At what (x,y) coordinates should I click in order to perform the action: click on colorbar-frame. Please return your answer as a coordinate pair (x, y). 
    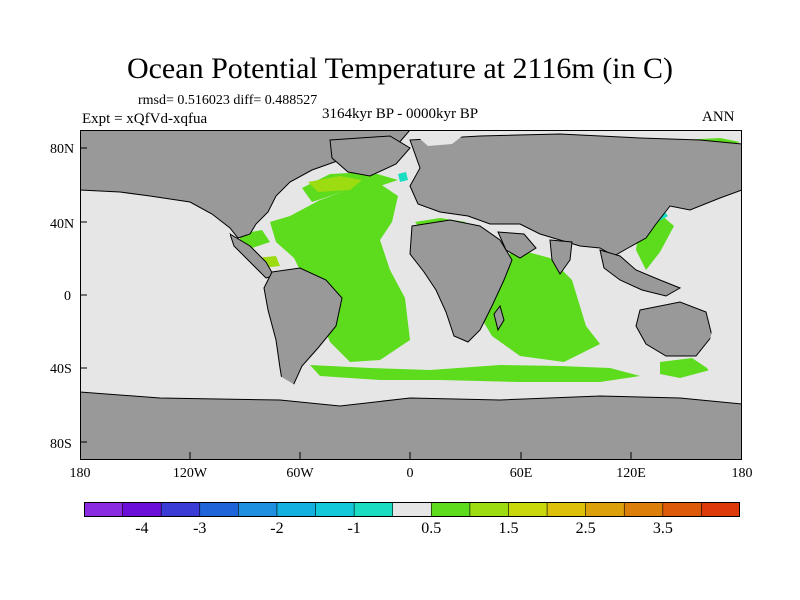
    Looking at the image, I should click on (412, 509).